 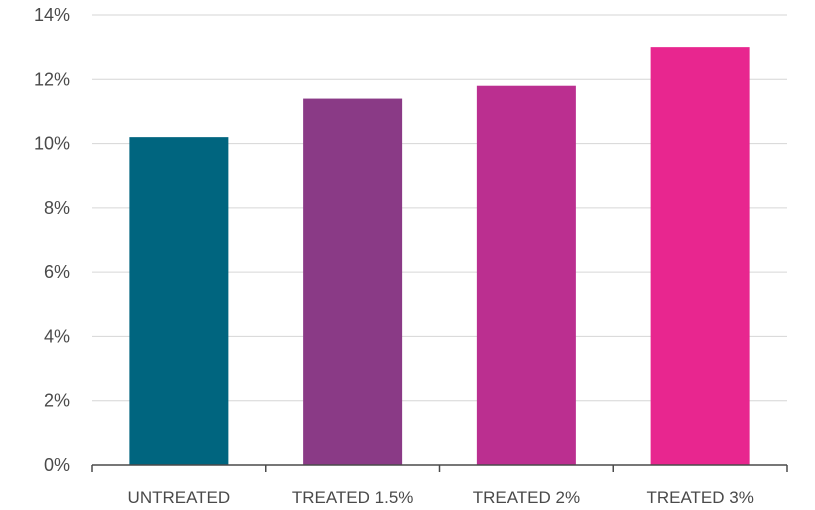 I want to click on x-axis, so click(x=439, y=468).